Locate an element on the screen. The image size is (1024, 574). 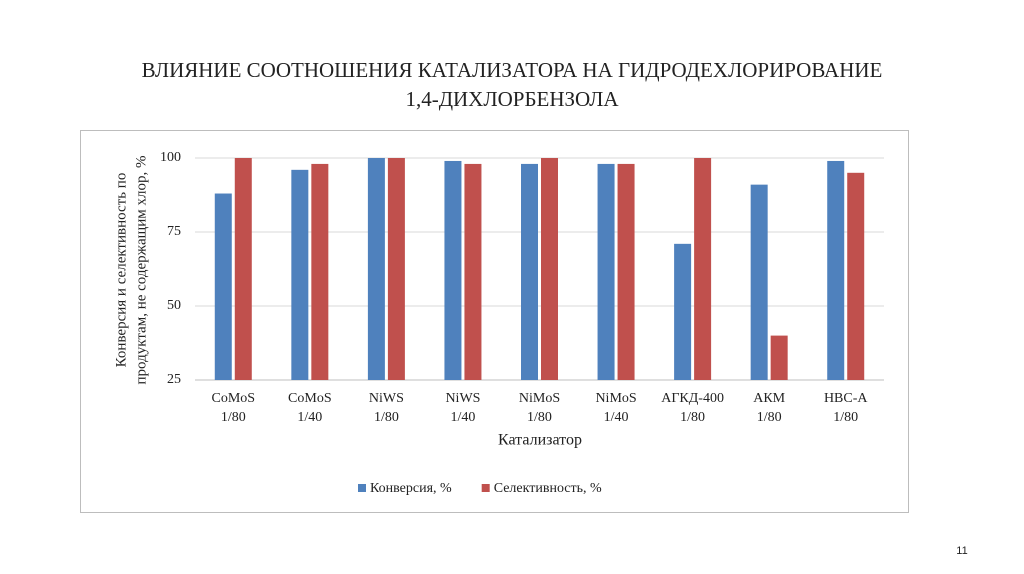
legend-label: Конверсия, % is located at coordinates (411, 488).